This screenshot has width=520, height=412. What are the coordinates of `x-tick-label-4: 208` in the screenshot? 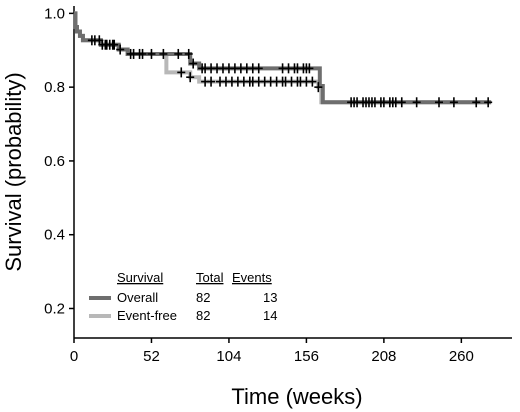 It's located at (383, 356).